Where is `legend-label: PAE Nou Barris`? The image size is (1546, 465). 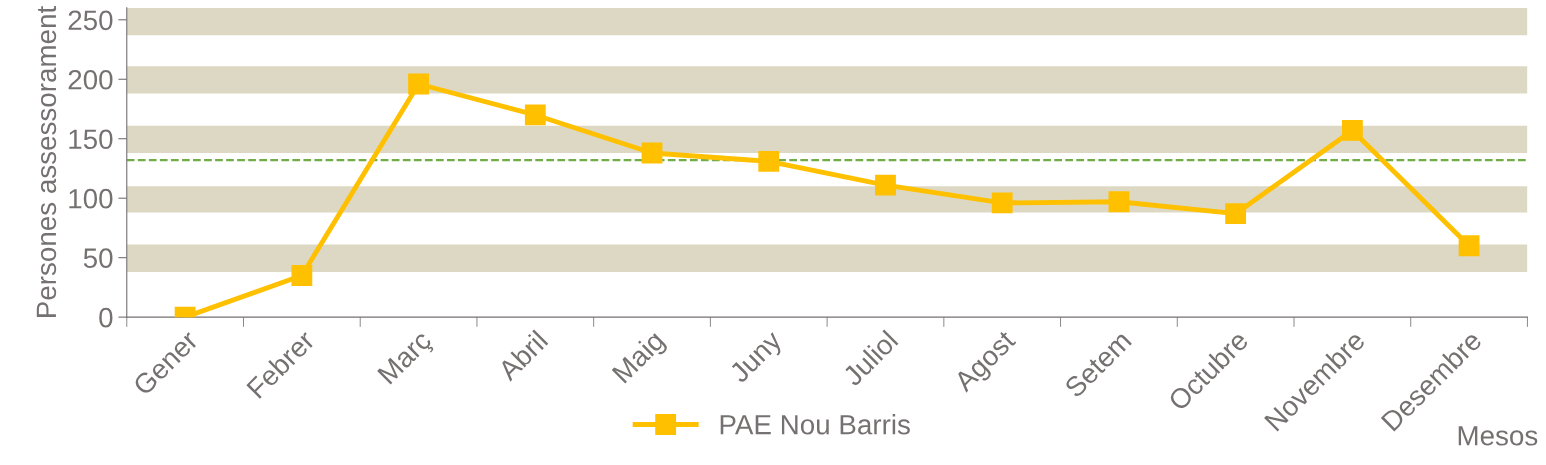 legend-label: PAE Nou Barris is located at coordinates (815, 424).